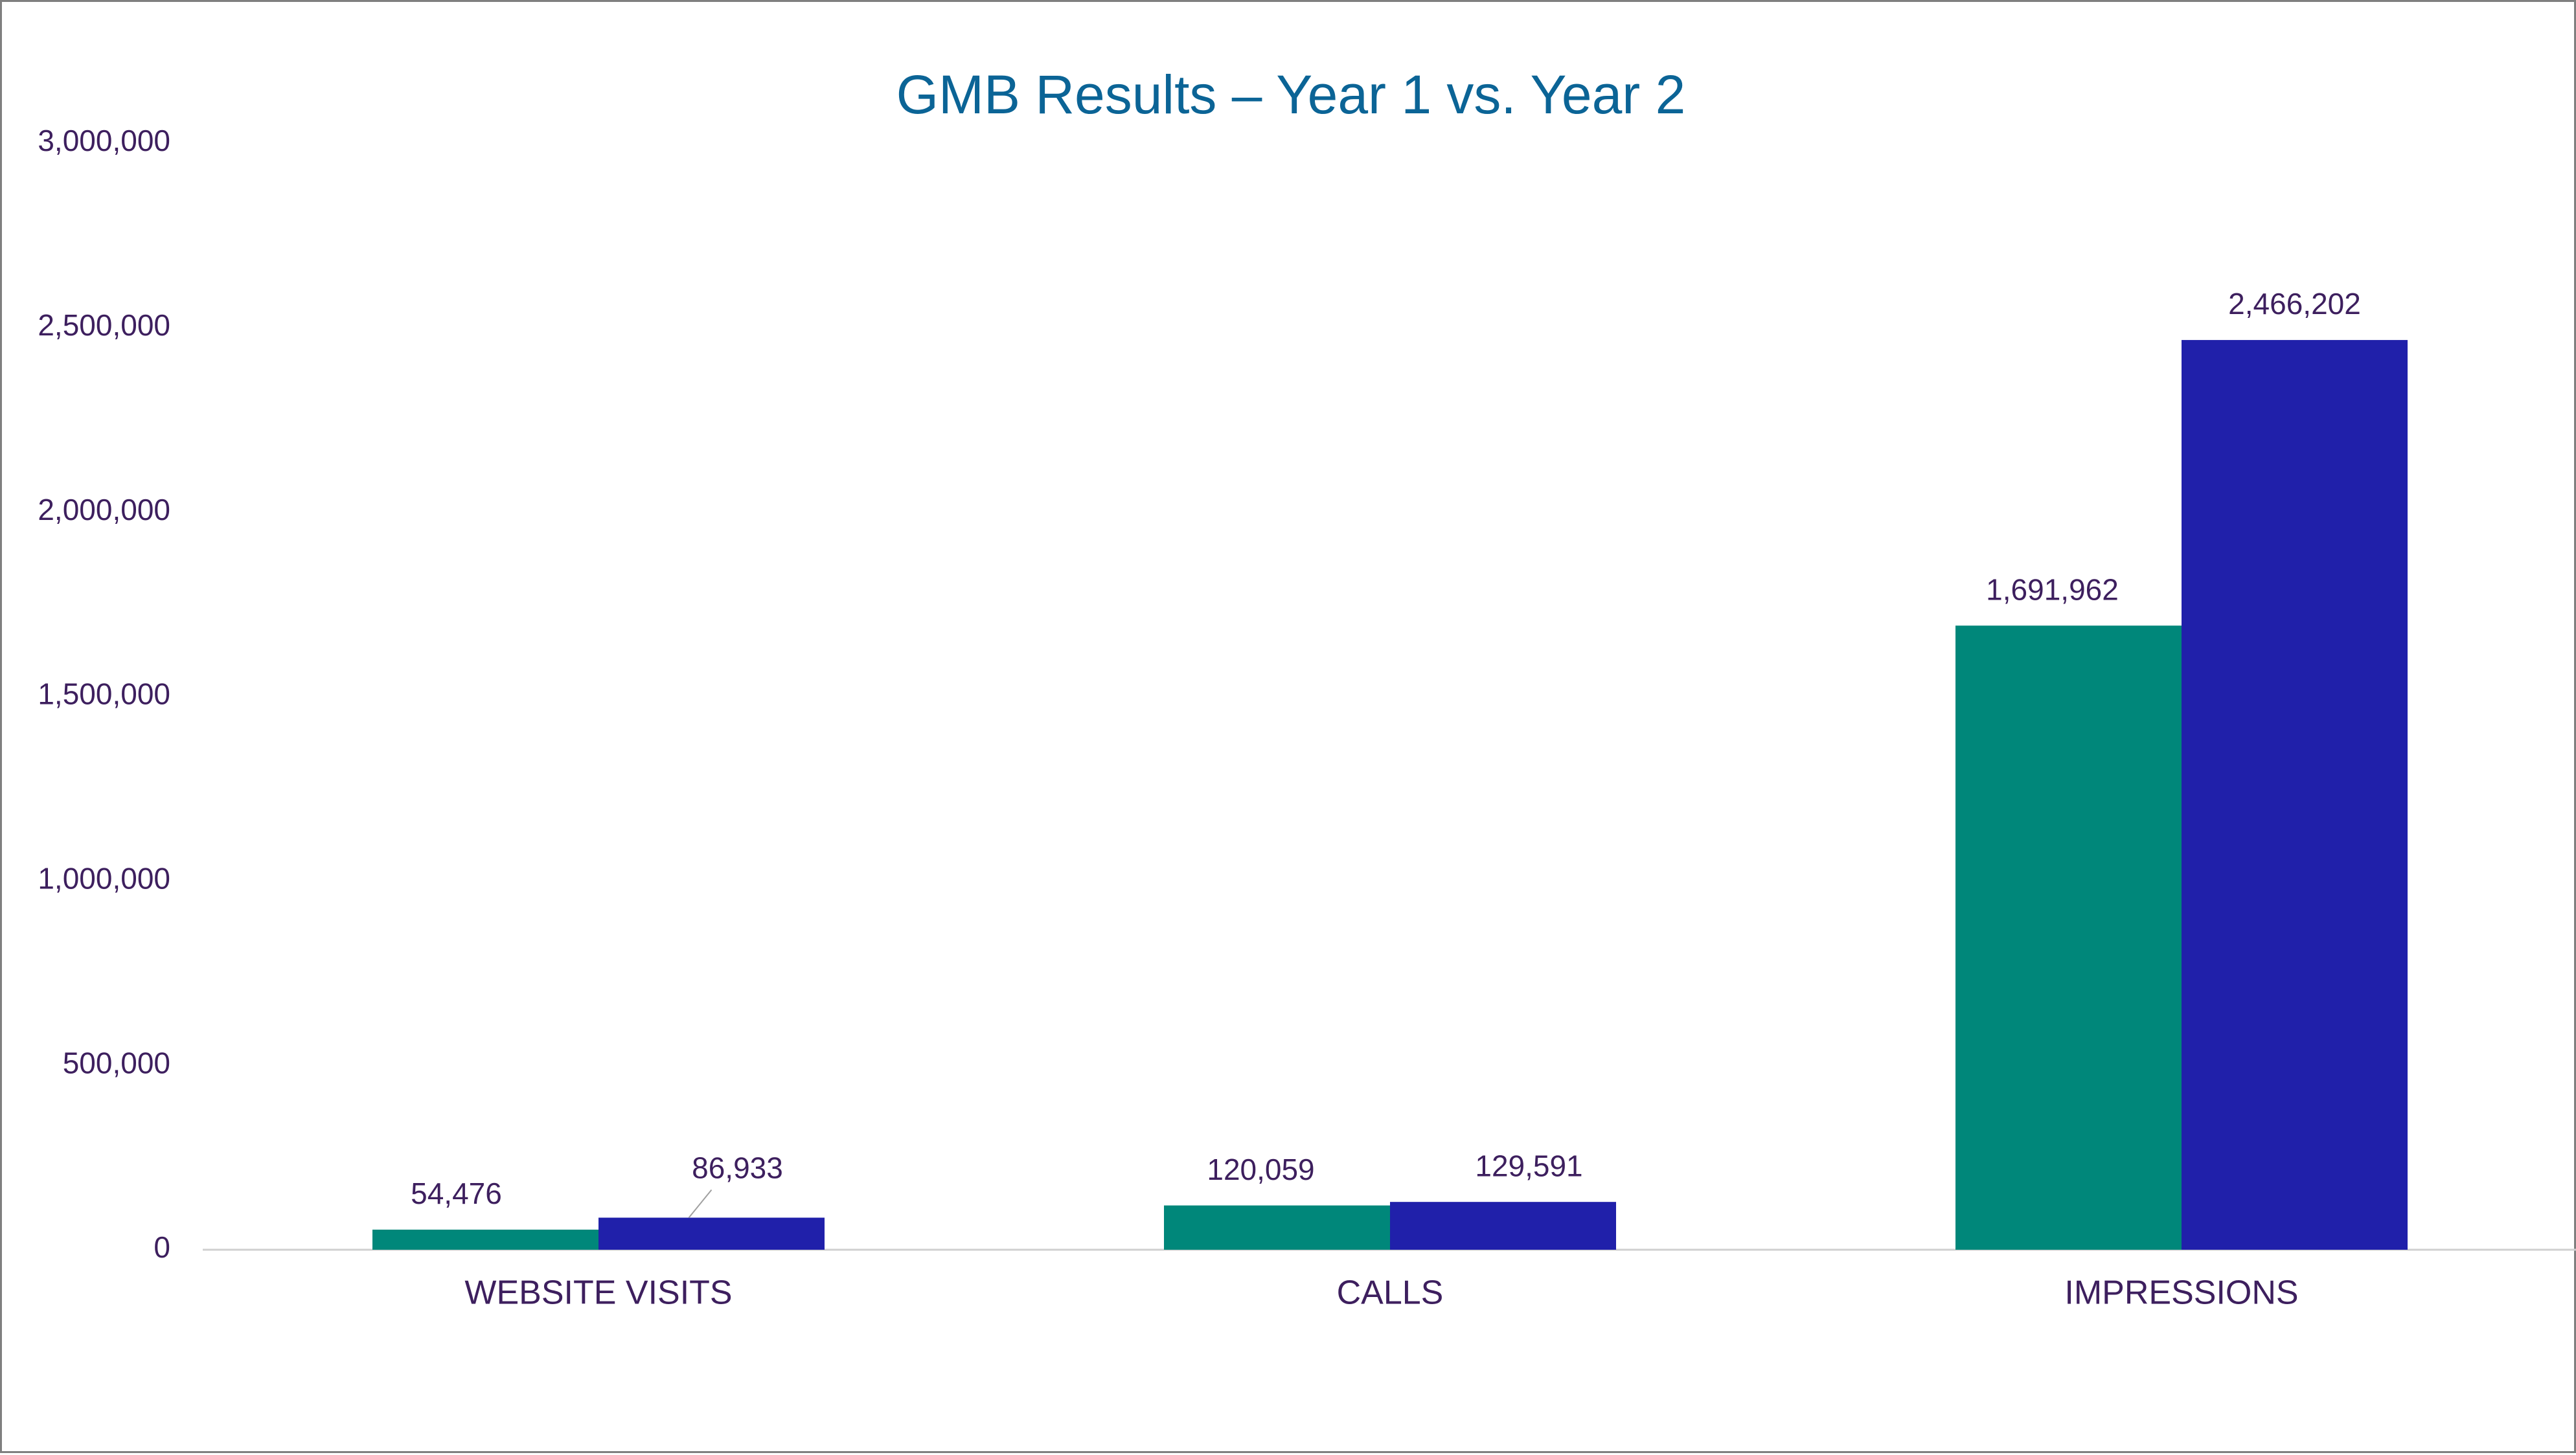 The width and height of the screenshot is (2576, 1455). Describe the element at coordinates (1528, 1165) in the screenshot. I see `data-label: 129,591` at that location.